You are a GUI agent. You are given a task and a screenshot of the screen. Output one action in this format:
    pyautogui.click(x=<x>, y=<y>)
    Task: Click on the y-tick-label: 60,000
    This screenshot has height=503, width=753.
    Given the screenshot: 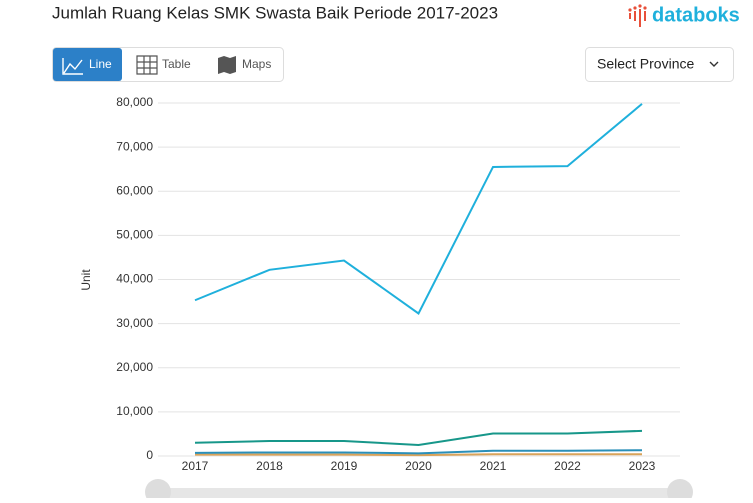 What is the action you would take?
    pyautogui.click(x=134, y=190)
    